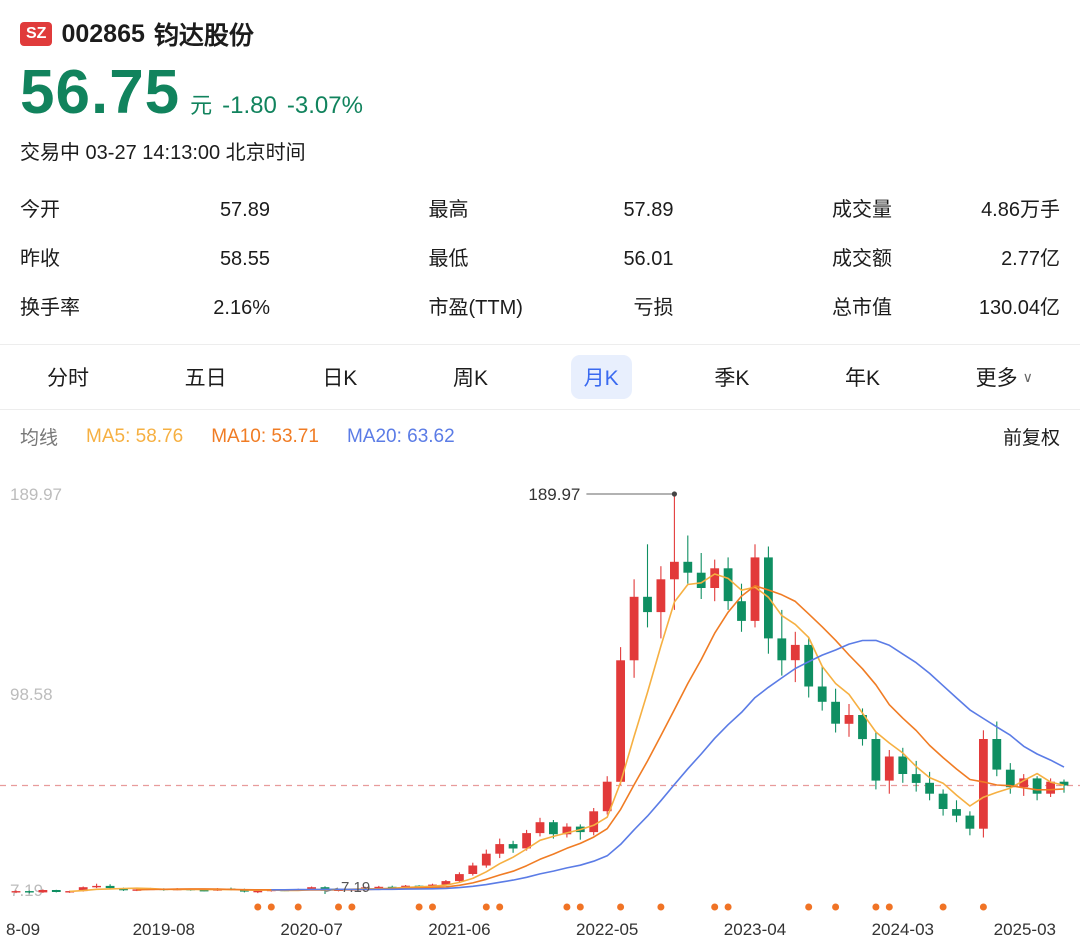 This screenshot has width=1080, height=945. What do you see at coordinates (732, 378) in the screenshot?
I see `tab-quarterly-k: 季K` at bounding box center [732, 378].